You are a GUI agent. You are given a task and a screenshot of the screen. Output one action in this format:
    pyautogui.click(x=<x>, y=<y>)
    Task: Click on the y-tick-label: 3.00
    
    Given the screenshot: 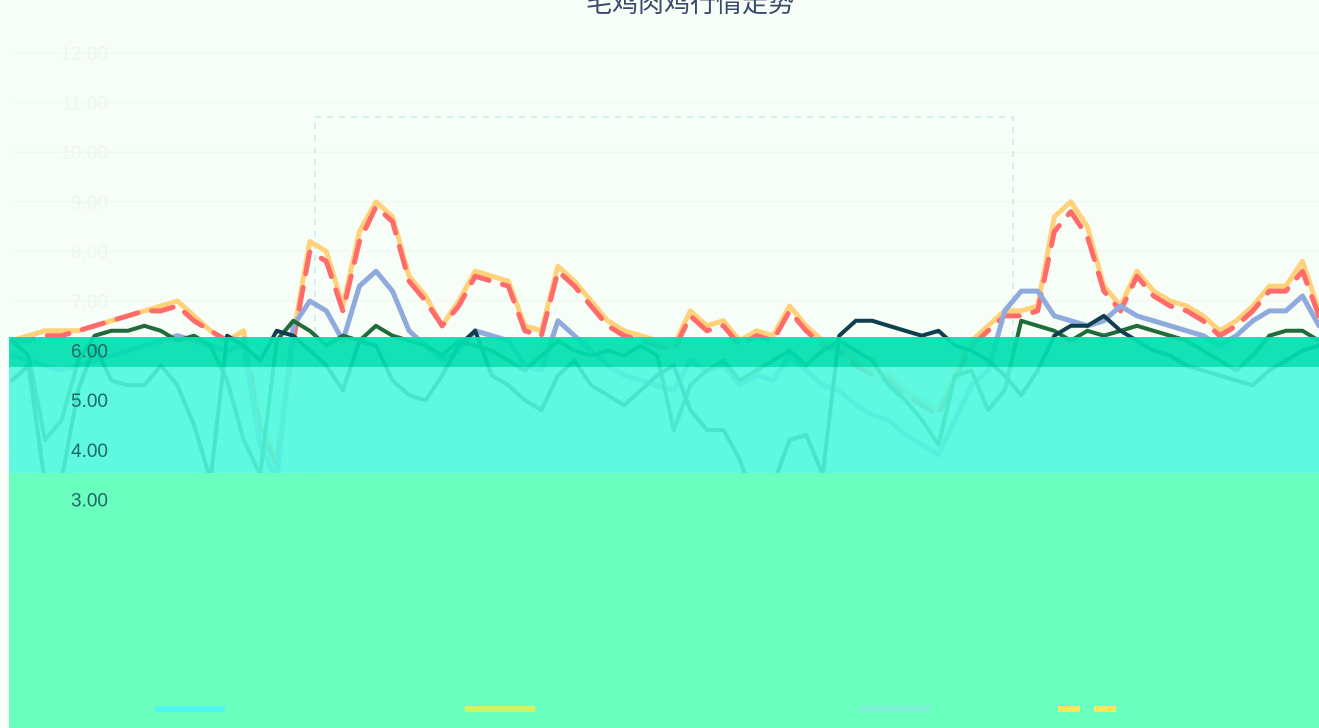 What is the action you would take?
    pyautogui.click(x=89, y=500)
    